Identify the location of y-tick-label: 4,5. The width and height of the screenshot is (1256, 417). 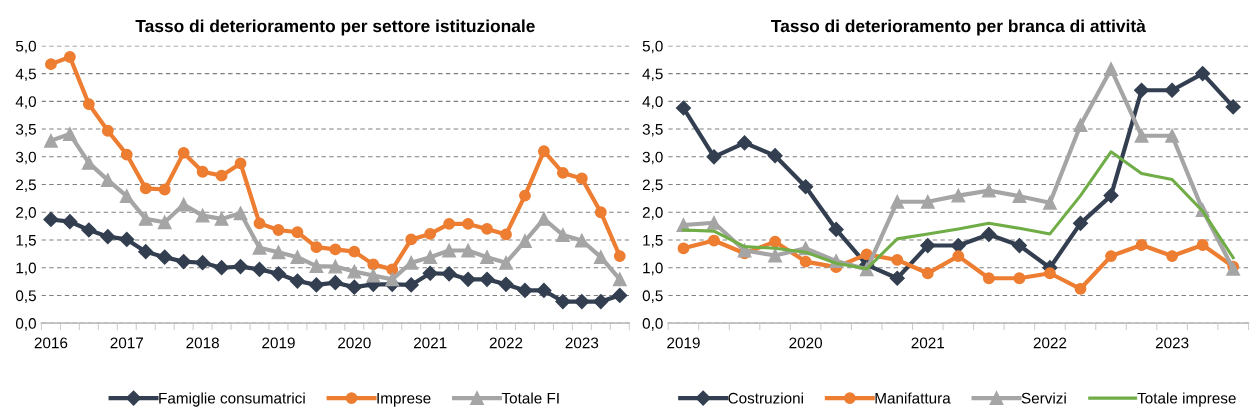
(652, 75).